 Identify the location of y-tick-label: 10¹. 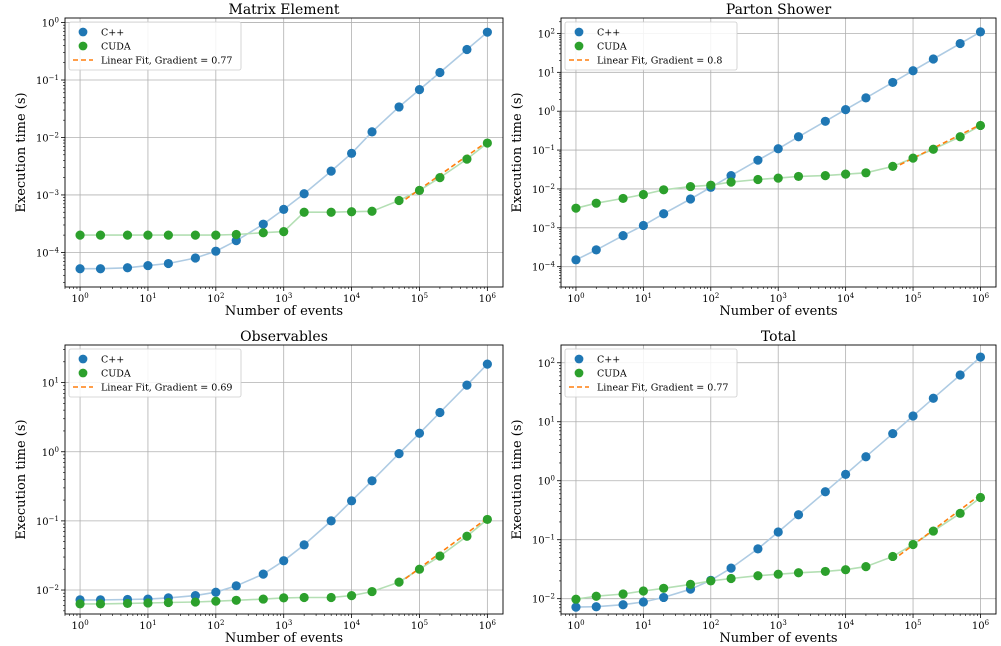
(546, 72).